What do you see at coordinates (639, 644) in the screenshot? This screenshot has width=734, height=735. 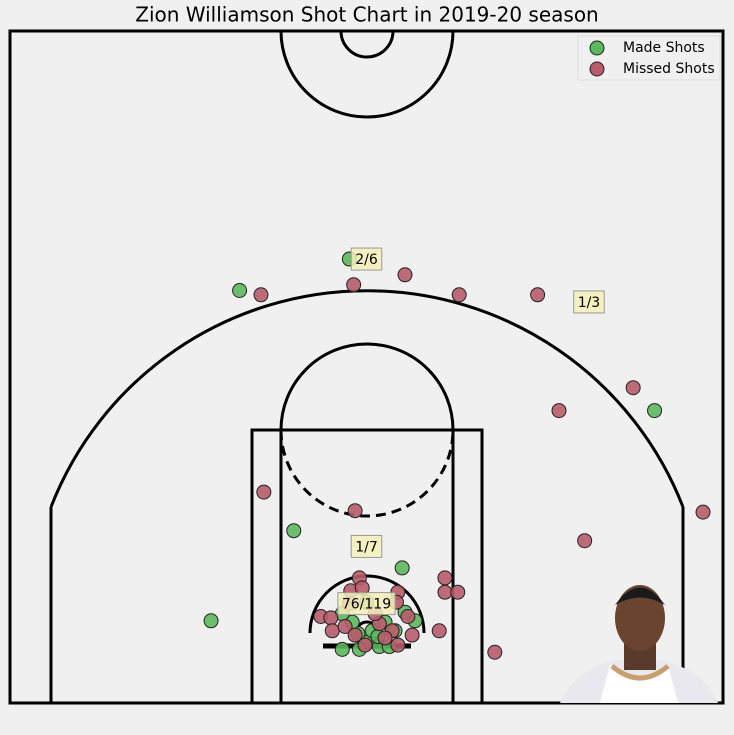 I see `player-photo` at bounding box center [639, 644].